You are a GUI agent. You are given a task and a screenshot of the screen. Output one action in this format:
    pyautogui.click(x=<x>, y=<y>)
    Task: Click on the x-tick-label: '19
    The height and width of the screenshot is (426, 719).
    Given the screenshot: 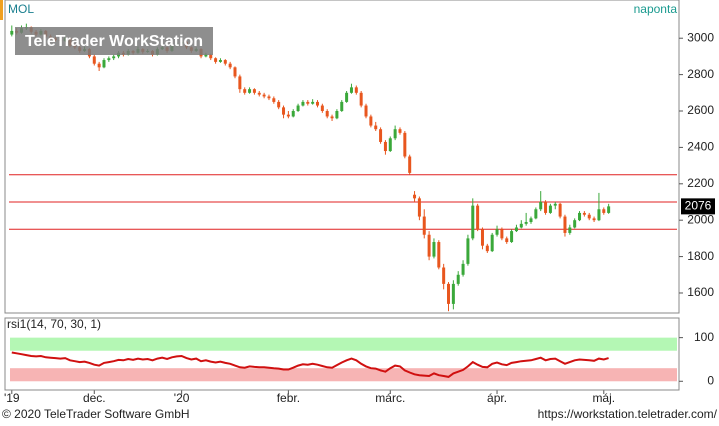 What is the action you would take?
    pyautogui.click(x=12, y=398)
    